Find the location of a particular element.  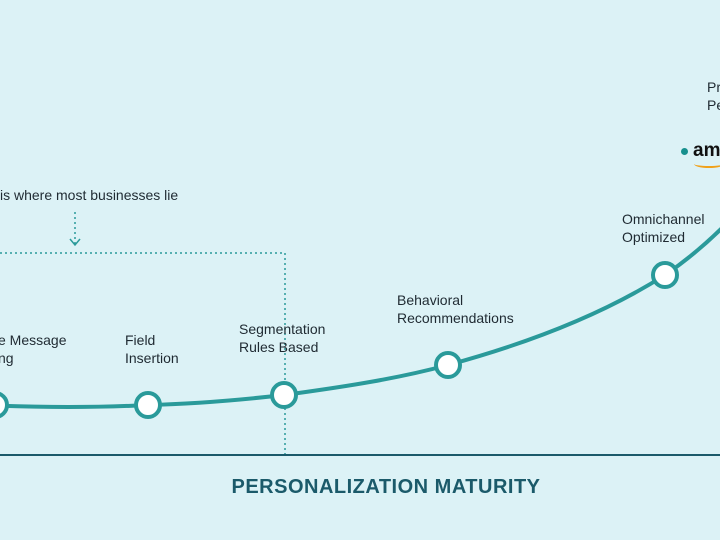

stage-marker-segmentation is located at coordinates (284, 395).